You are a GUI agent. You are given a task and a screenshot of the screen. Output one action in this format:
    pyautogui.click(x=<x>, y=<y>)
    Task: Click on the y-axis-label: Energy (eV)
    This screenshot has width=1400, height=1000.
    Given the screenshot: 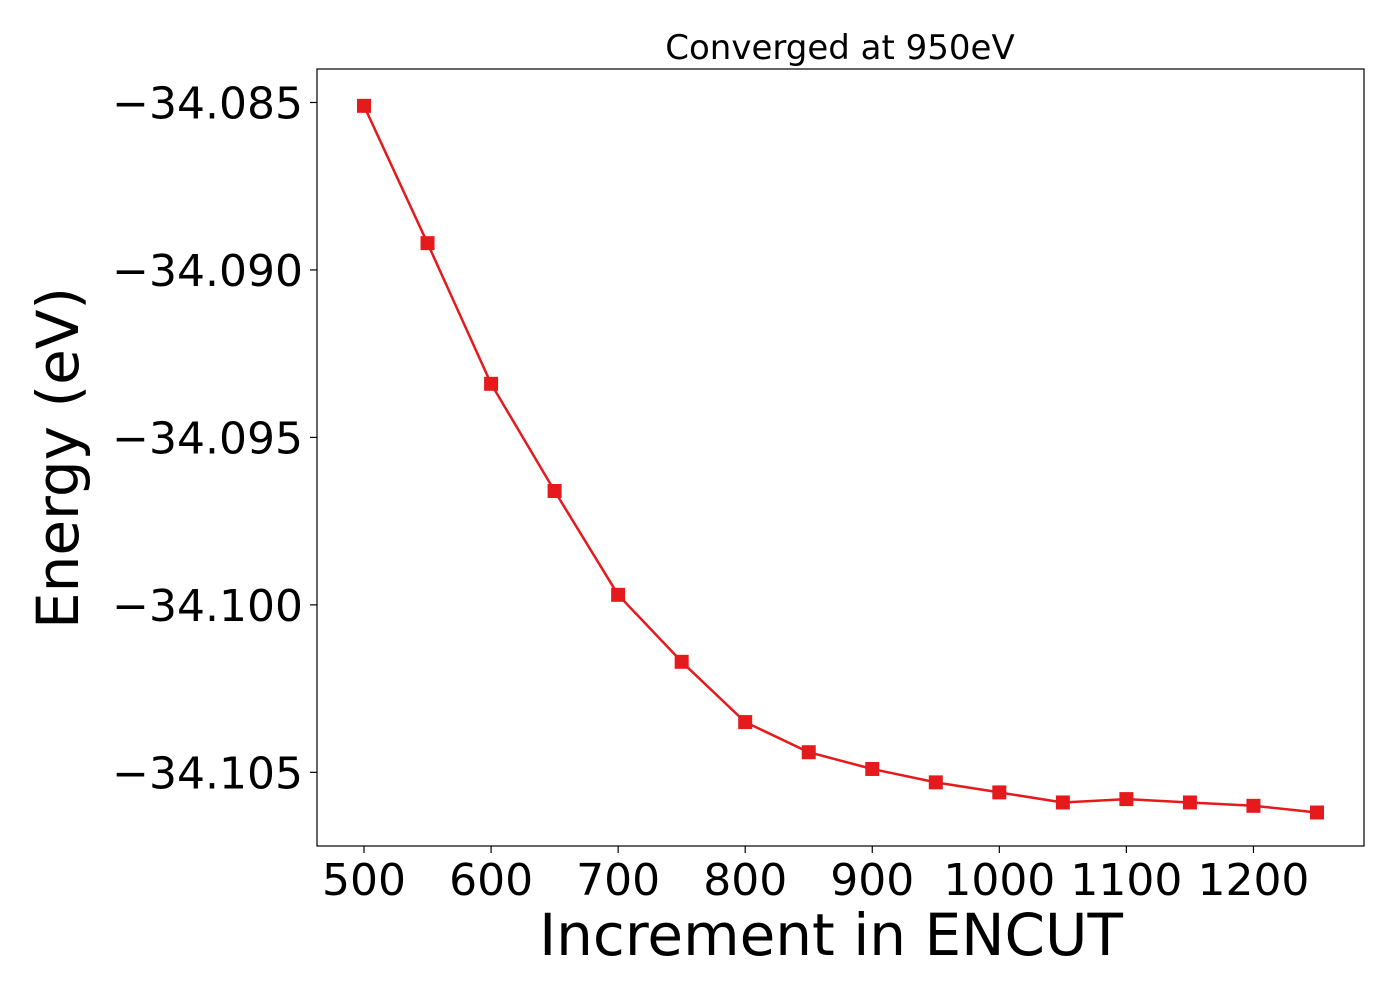 What is the action you would take?
    pyautogui.click(x=58, y=458)
    